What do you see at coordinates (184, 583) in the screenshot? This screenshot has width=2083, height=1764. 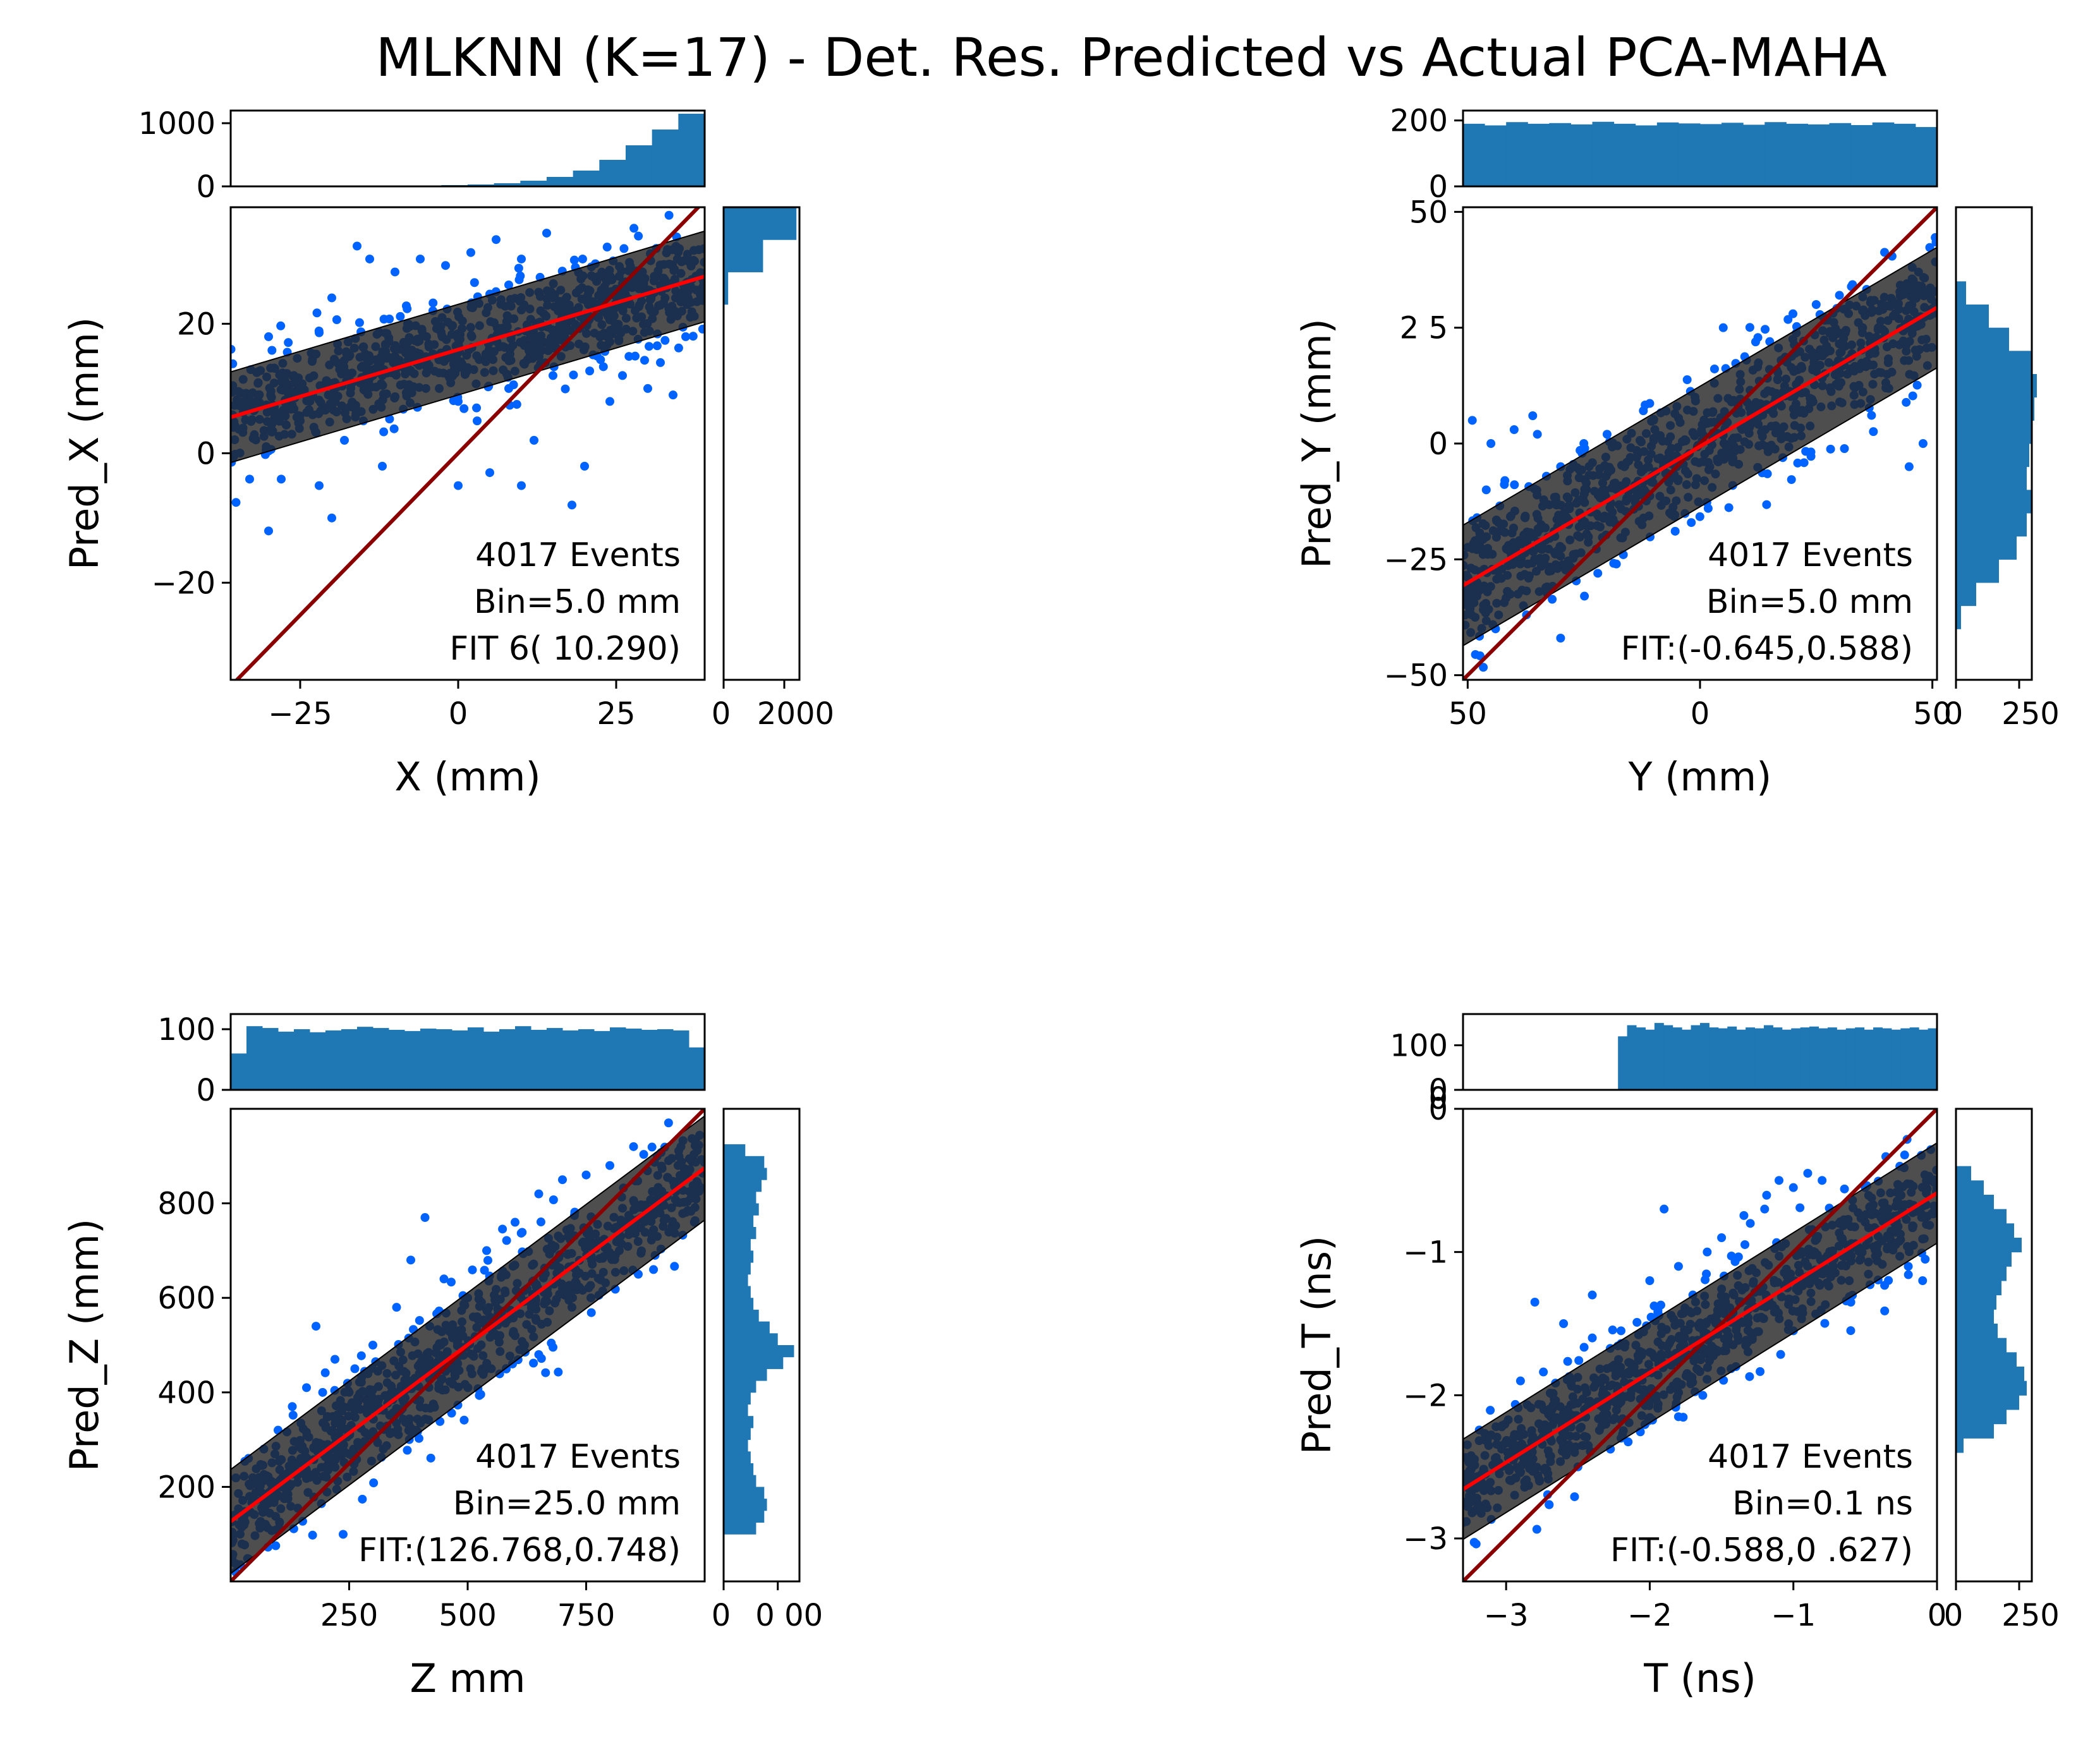 I see `y-tick-label: −20` at bounding box center [184, 583].